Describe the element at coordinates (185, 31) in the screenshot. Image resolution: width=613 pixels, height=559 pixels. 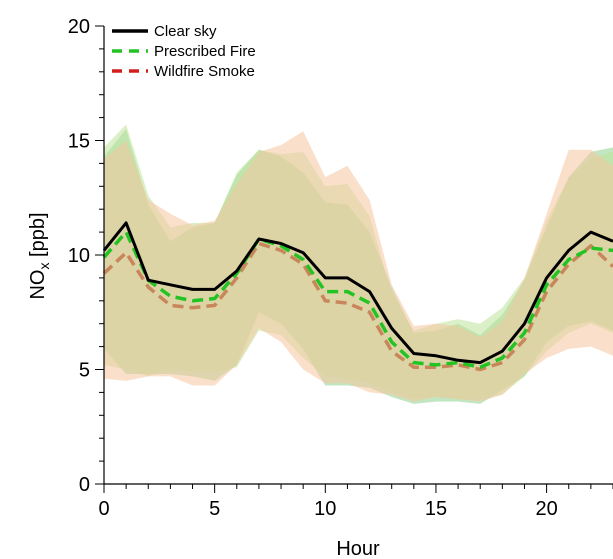
I see `legend-label-0: Clear sky` at that location.